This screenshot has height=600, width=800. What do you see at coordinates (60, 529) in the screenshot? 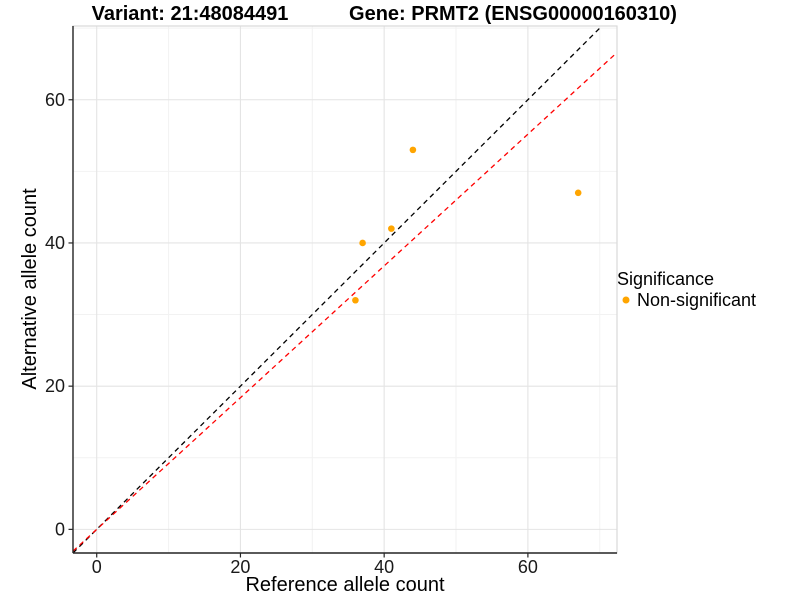
I see `y-tick-label: 0` at bounding box center [60, 529].